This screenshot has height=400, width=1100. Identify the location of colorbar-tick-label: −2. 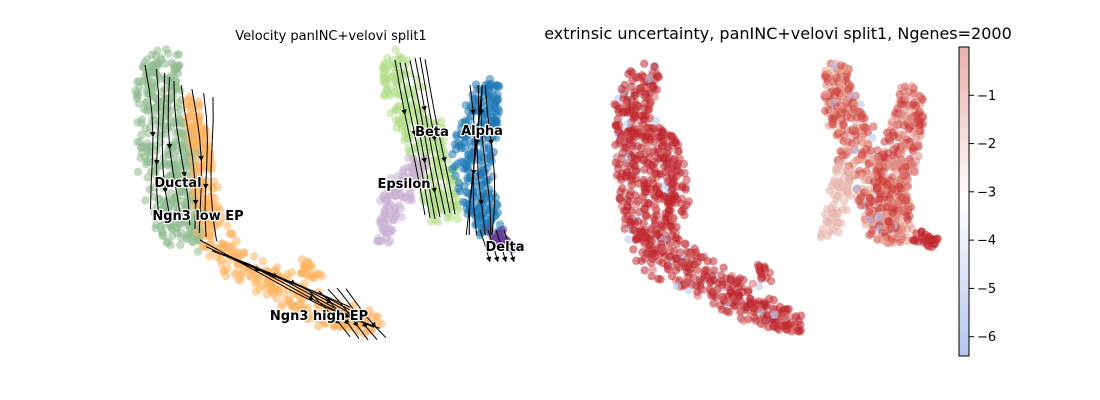
(986, 144).